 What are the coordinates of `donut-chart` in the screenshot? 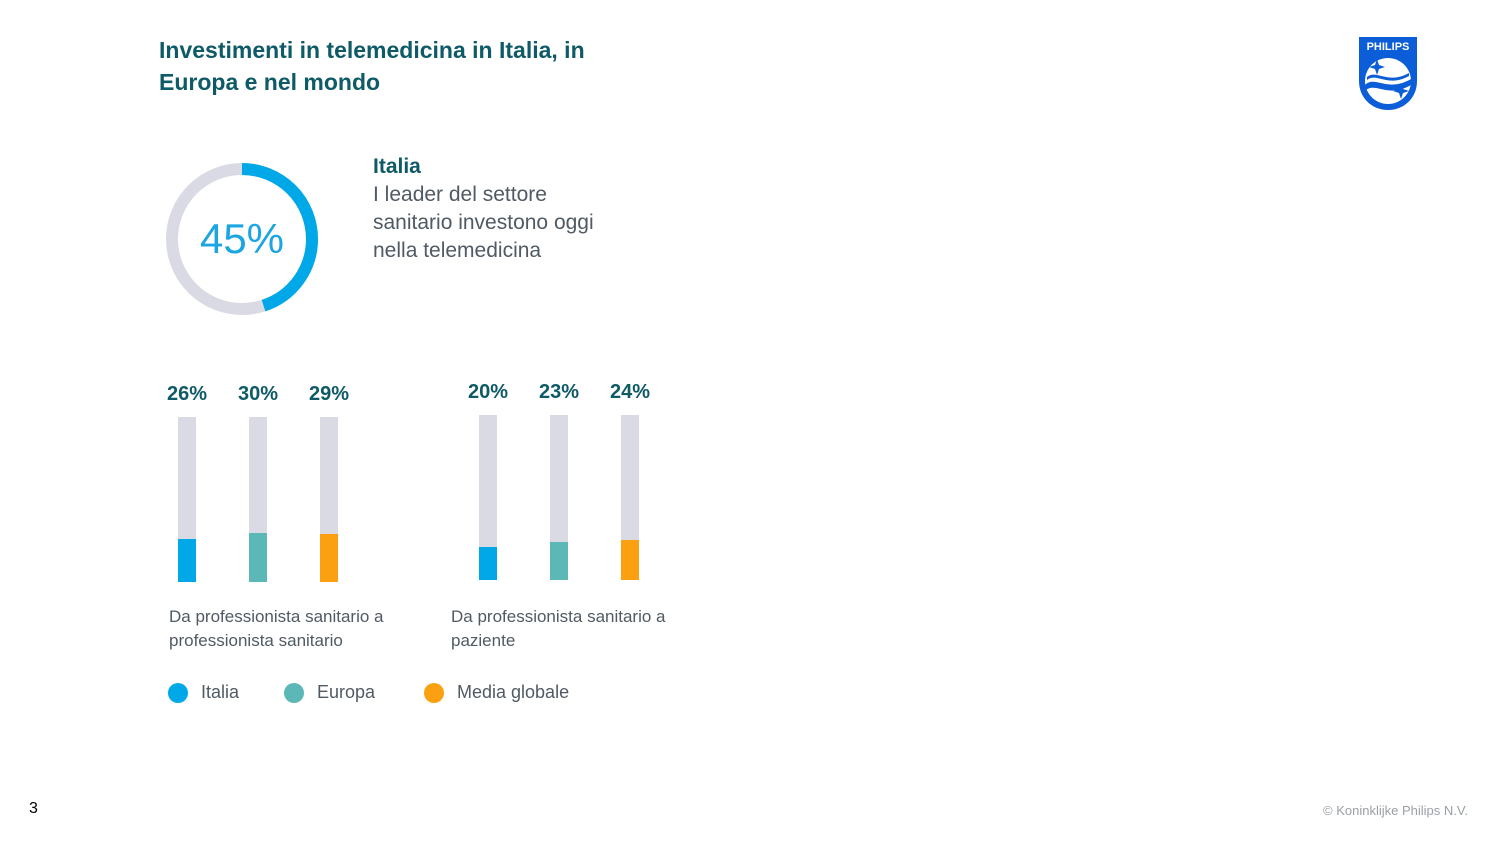 It's located at (242, 239).